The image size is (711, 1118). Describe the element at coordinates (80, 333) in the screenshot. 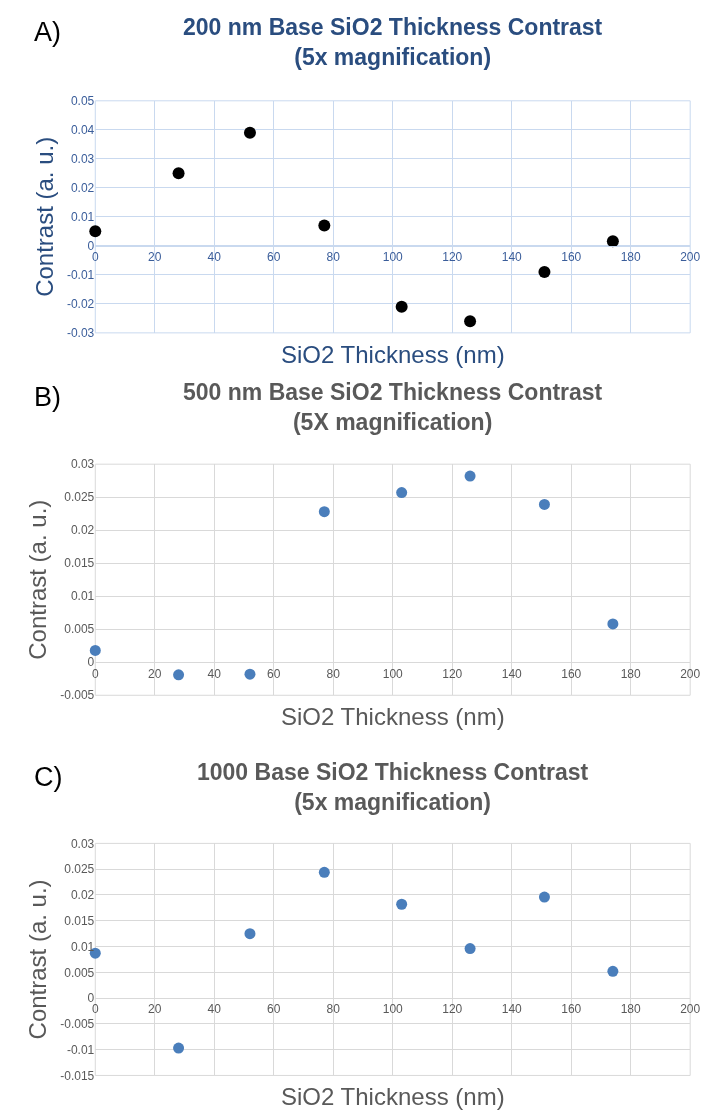

I see `y-tick-label: -0.03` at that location.